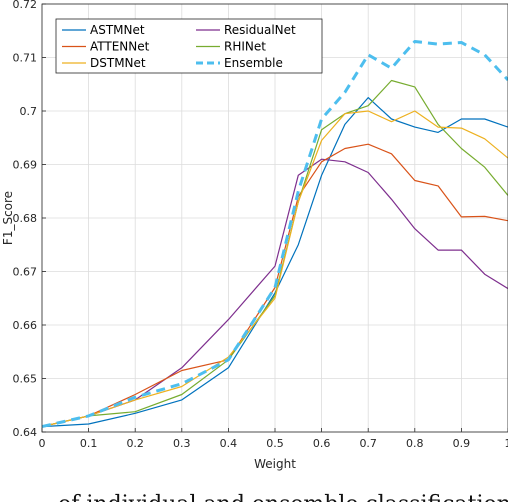 The height and width of the screenshot is (502, 508). What do you see at coordinates (135, 443) in the screenshot?
I see `x-tick-label: 0.2` at bounding box center [135, 443].